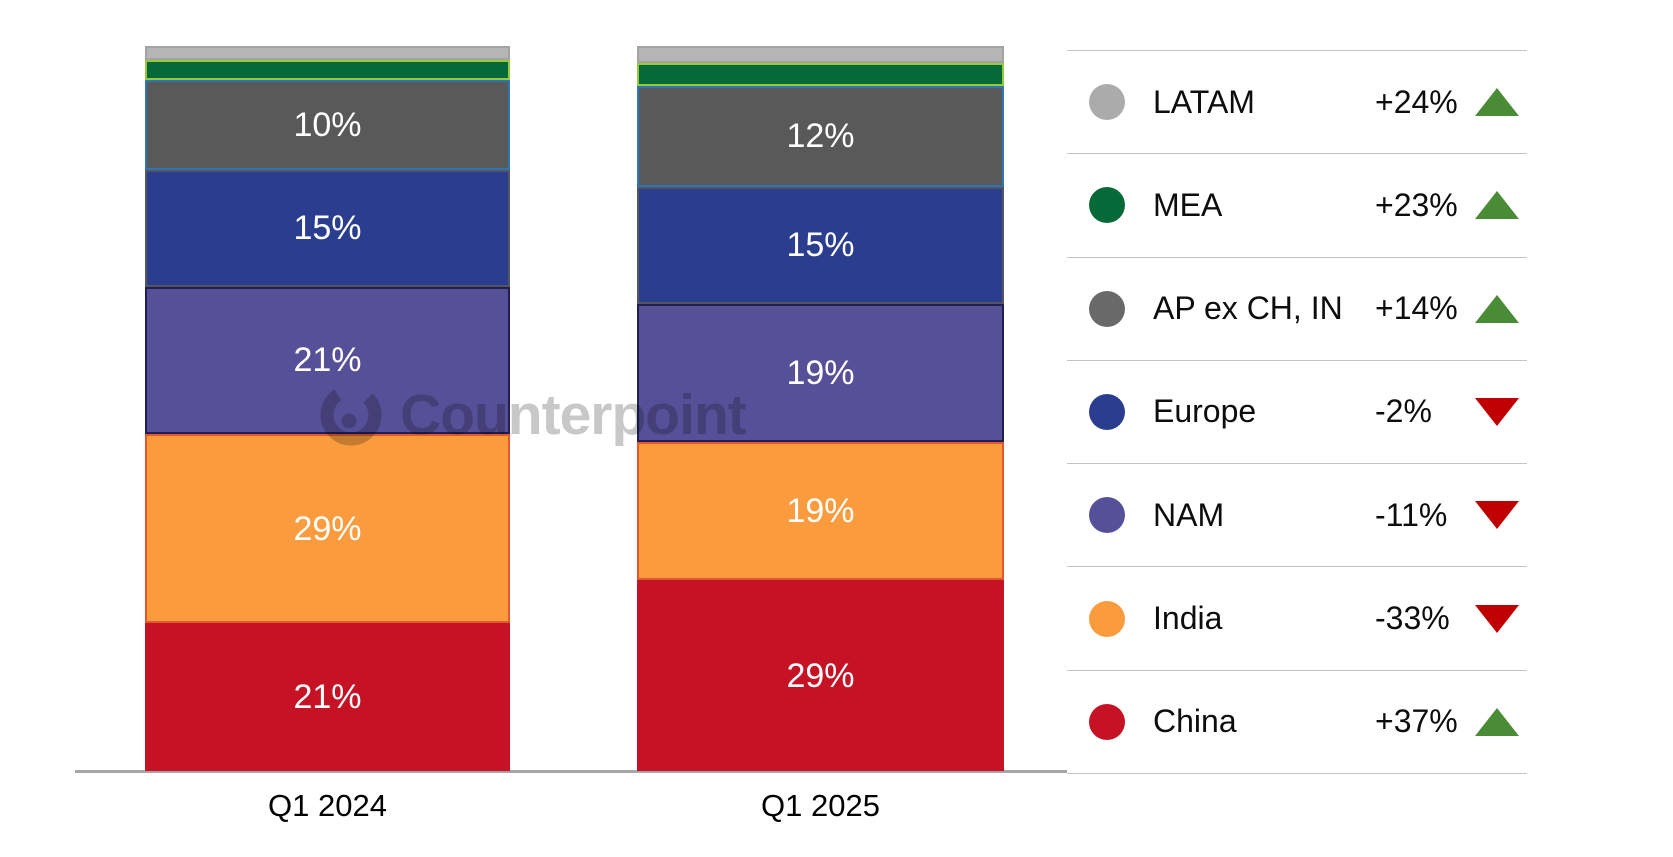 This screenshot has height=857, width=1673. What do you see at coordinates (1107, 721) in the screenshot?
I see `legend-dot-china` at bounding box center [1107, 721].